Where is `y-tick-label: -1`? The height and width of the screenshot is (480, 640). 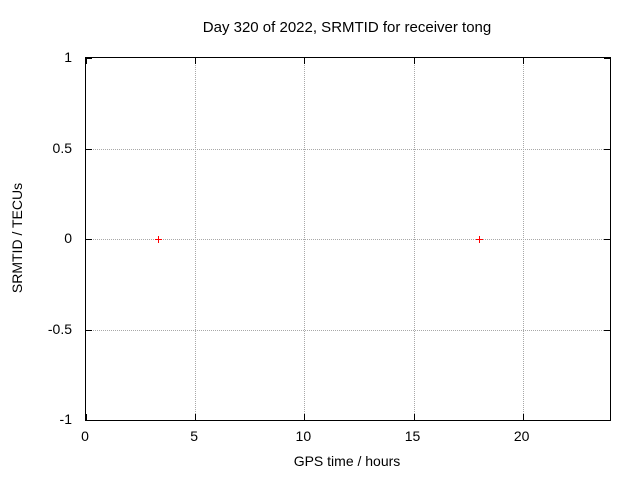 y-tick-label: -1 is located at coordinates (65, 419).